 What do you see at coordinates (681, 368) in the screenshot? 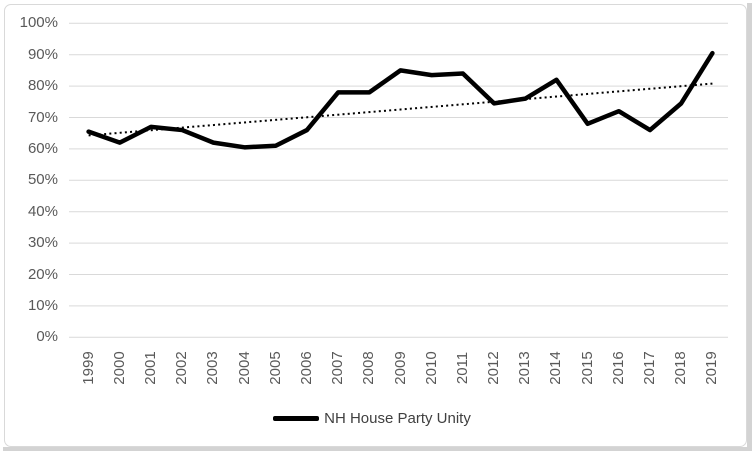
I see `x-axis-tick-label: 2018` at bounding box center [681, 368].